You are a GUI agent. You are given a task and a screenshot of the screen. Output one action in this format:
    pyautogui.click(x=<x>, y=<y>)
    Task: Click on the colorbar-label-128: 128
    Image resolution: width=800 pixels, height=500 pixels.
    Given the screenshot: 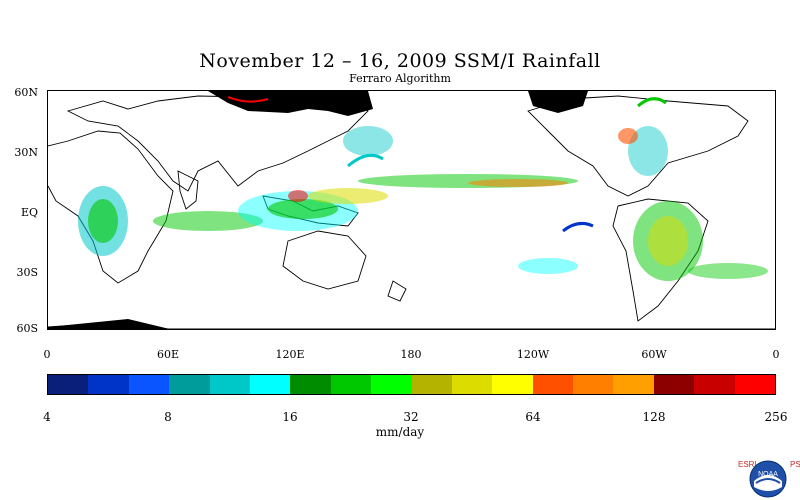 What is the action you would take?
    pyautogui.click(x=654, y=417)
    